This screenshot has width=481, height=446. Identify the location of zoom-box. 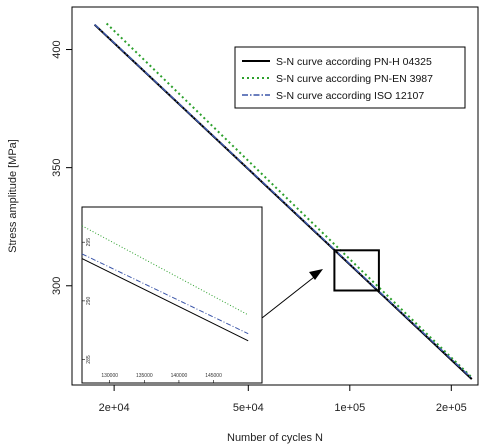
(356, 270).